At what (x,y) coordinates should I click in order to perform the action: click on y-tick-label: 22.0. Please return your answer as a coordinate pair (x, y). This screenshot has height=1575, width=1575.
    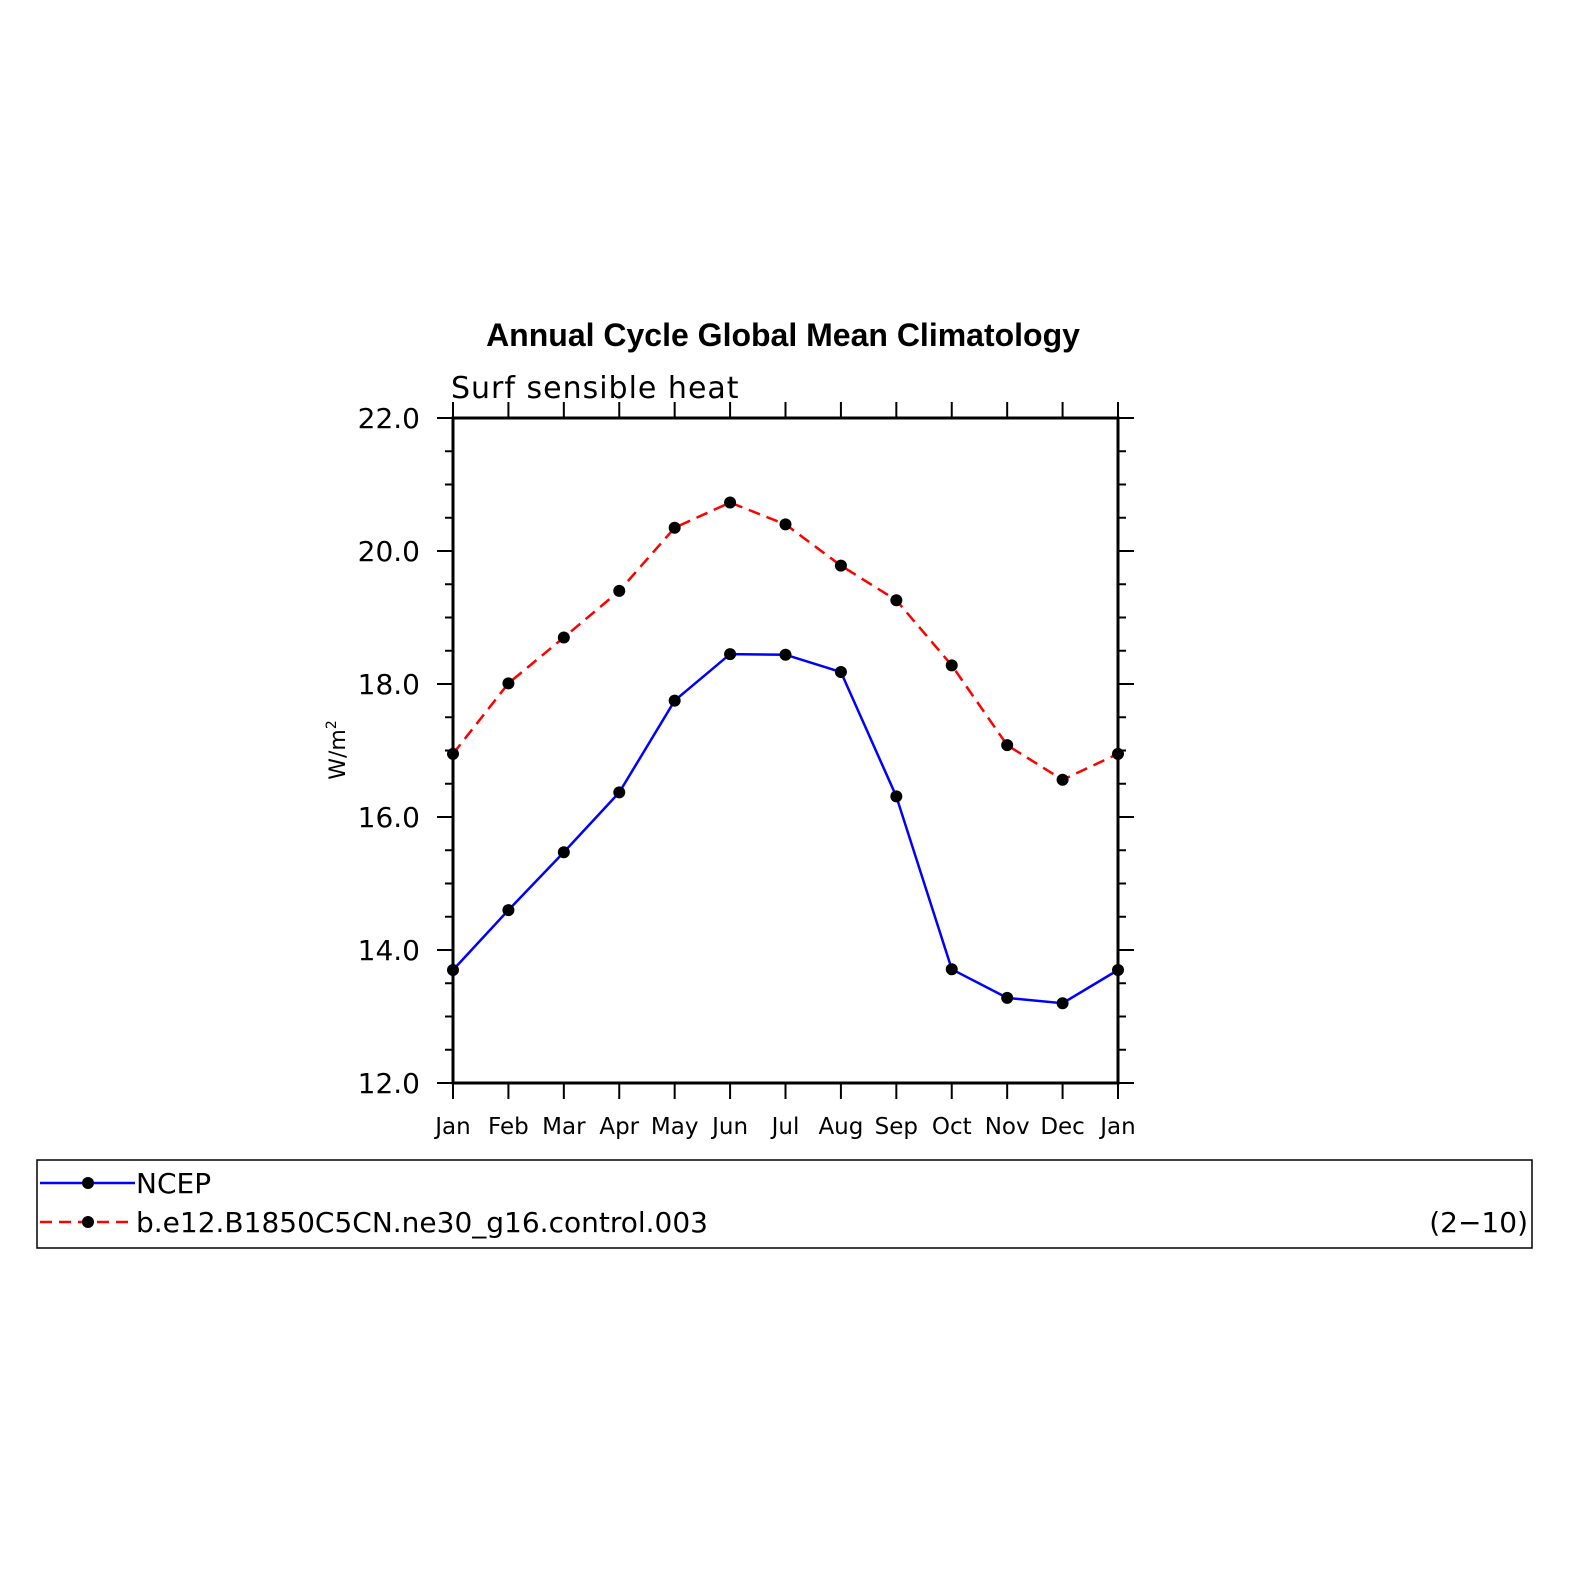
    Looking at the image, I should click on (389, 418).